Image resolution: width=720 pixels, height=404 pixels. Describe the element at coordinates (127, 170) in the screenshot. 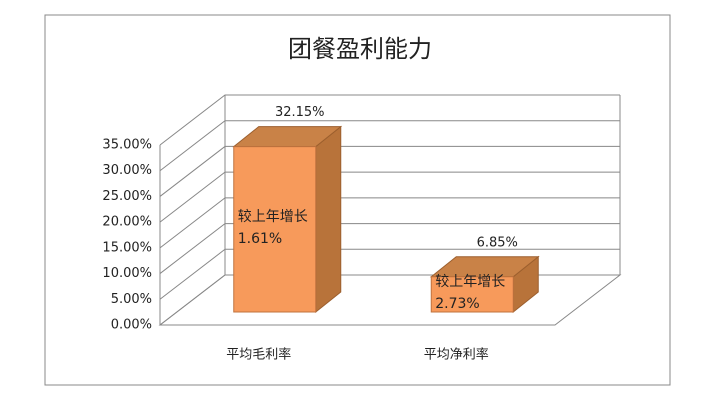

I see `y-tick-label: 30.00%` at that location.